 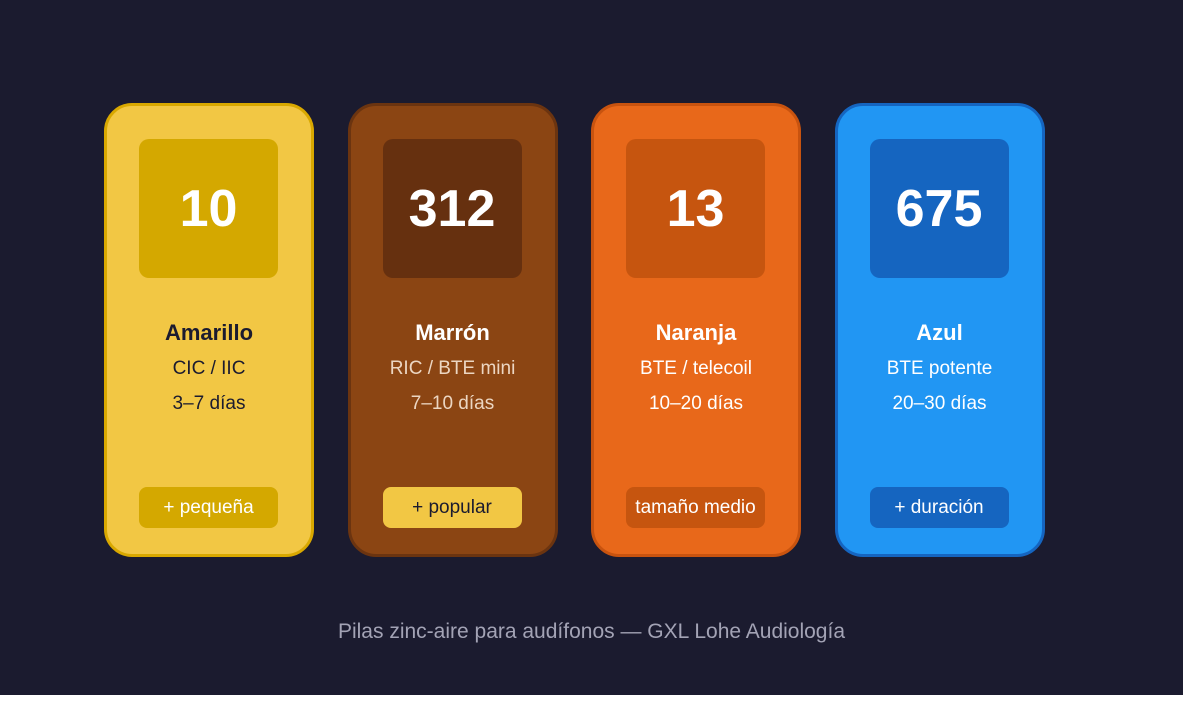 I want to click on color-name: Marrón, so click(x=452, y=332).